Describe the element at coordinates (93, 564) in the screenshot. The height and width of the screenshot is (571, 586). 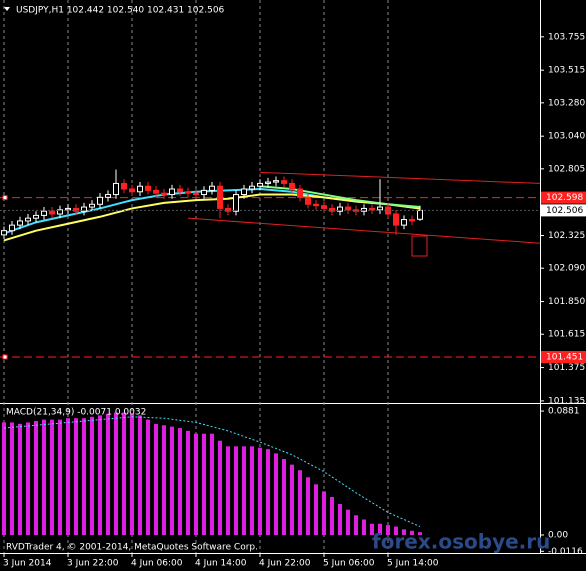
I see `x-tick-label: 3 Jun 22:00` at that location.